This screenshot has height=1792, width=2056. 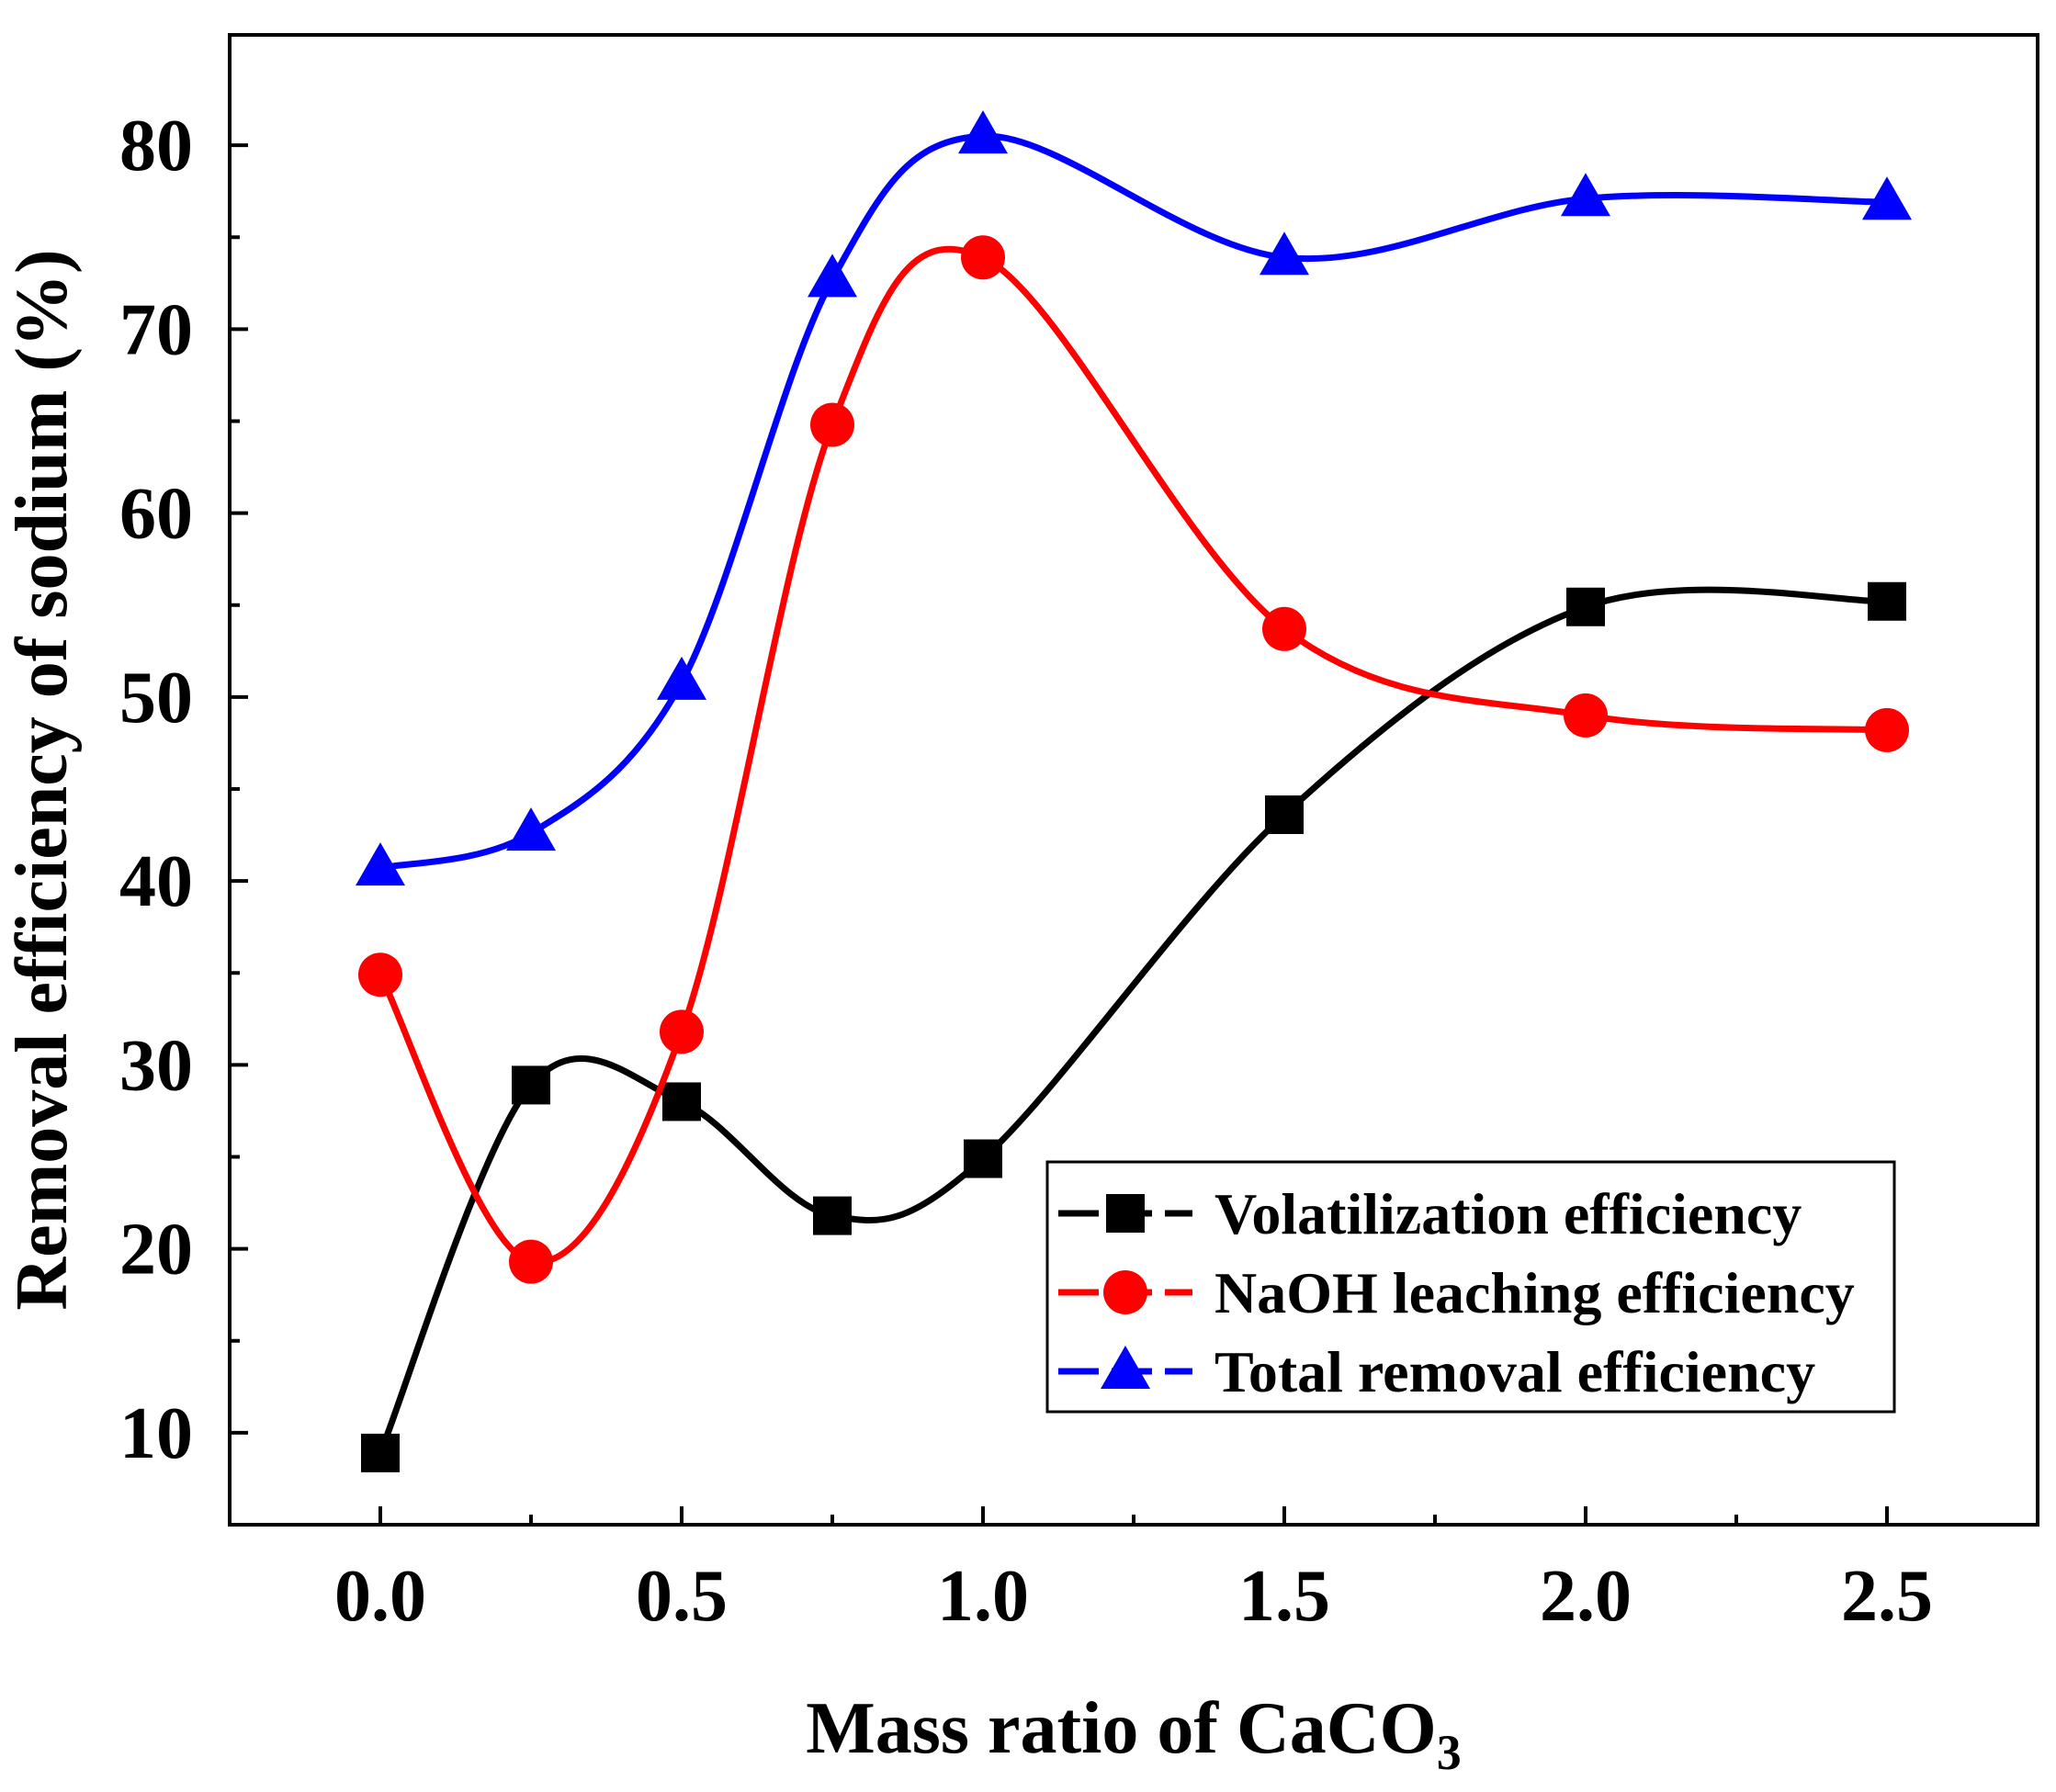 What do you see at coordinates (1887, 1596) in the screenshot?
I see `x-tick-label: 2.5` at bounding box center [1887, 1596].